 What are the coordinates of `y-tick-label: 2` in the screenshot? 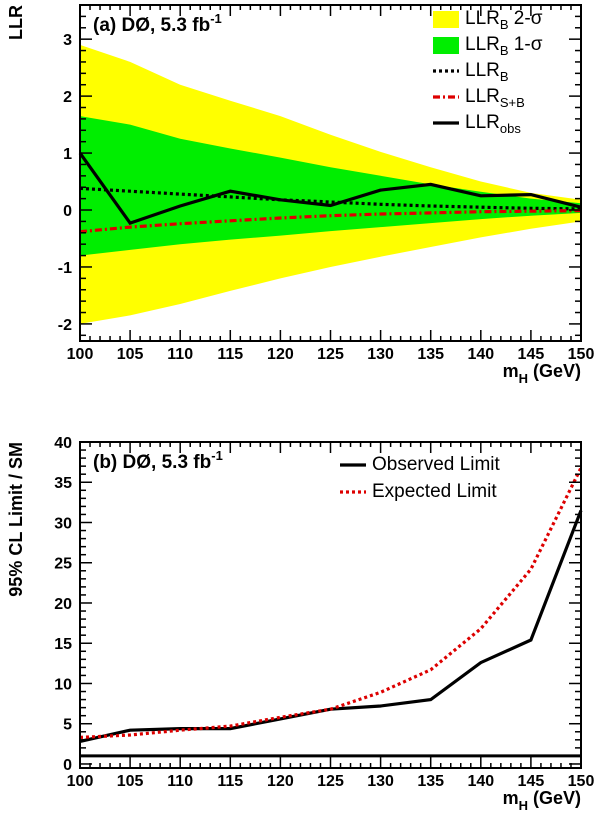 It's located at (67, 97).